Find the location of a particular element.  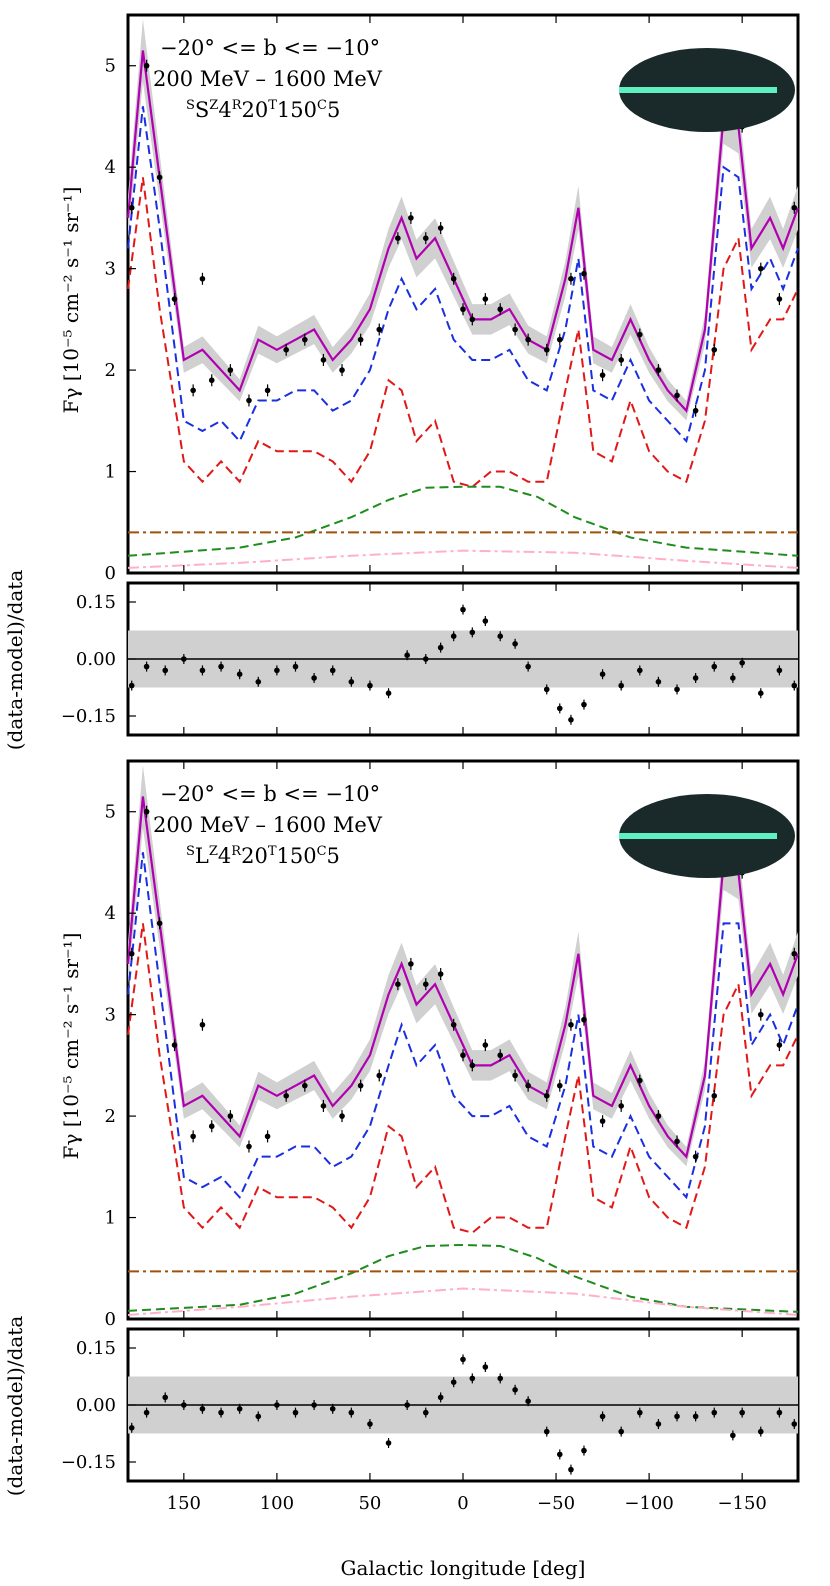

panel-2-y-tick-label: 3 is located at coordinates (110, 1015).